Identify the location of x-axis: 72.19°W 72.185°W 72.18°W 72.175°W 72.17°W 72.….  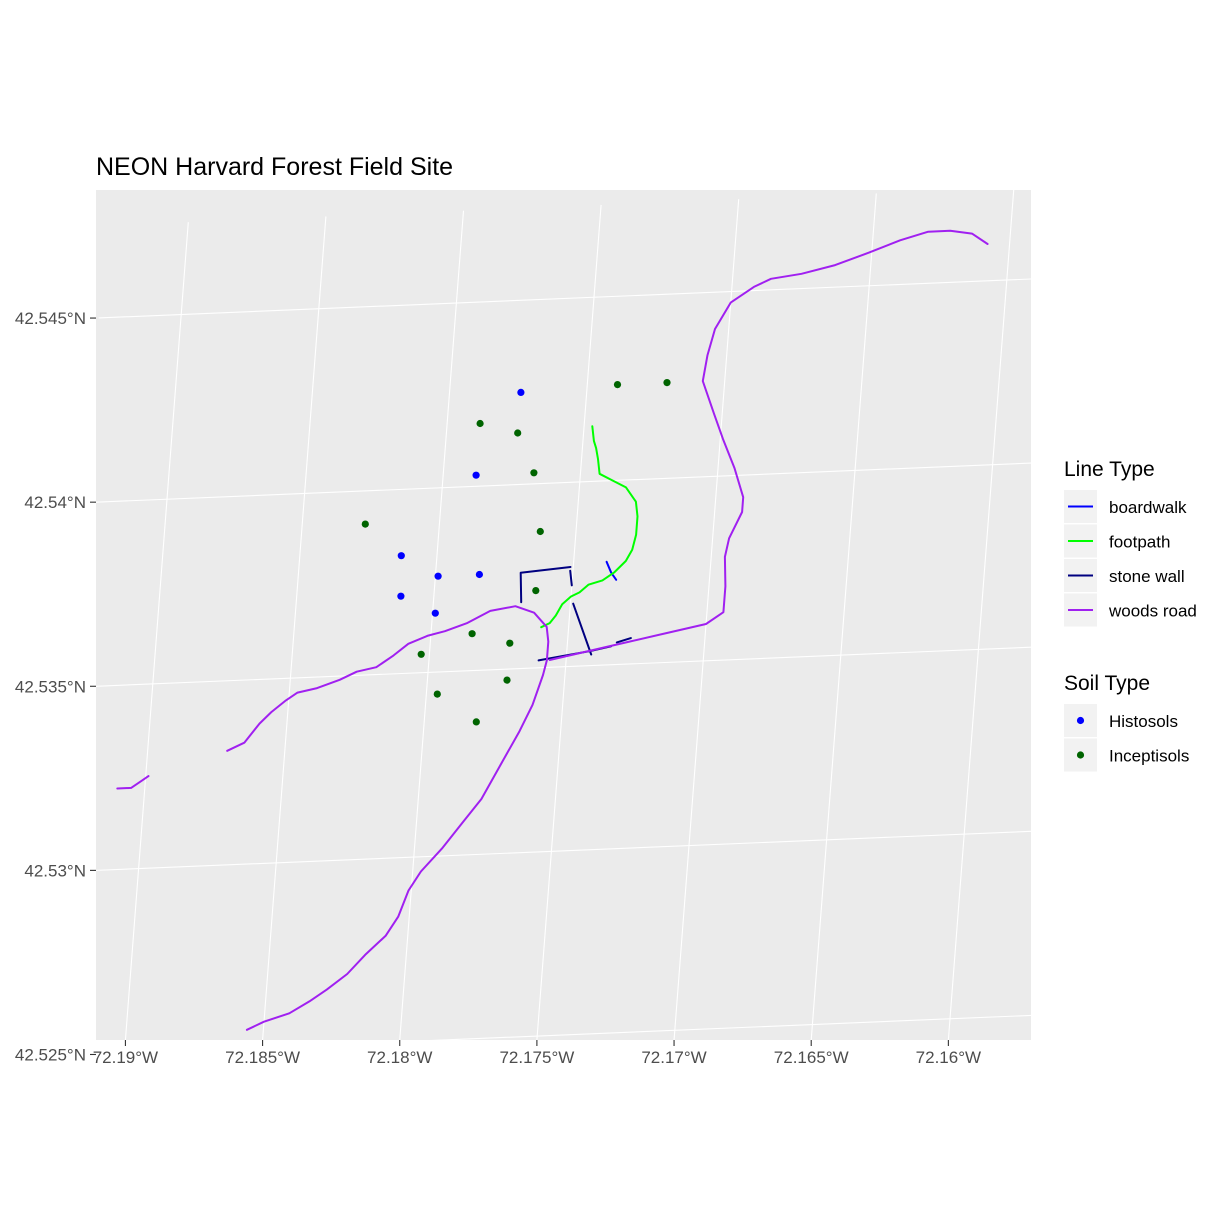
(537, 1053).